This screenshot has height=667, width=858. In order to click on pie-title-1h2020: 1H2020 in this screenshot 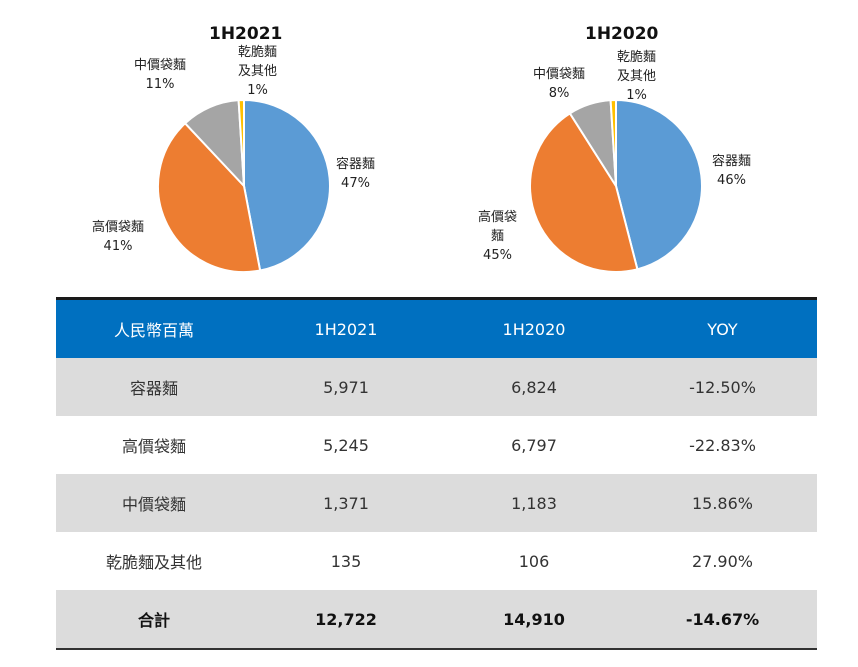, I will do `click(622, 34)`.